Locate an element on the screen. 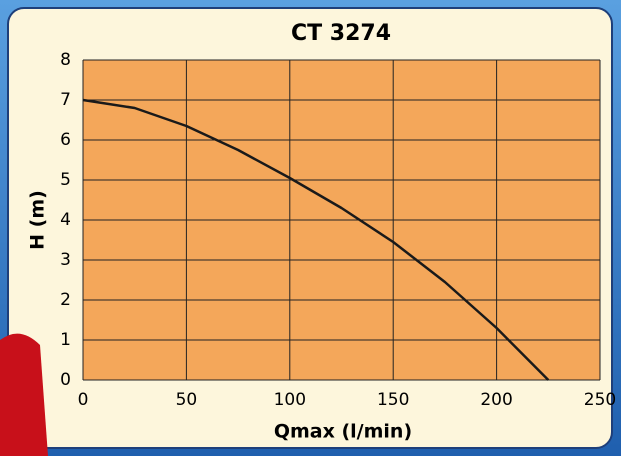  y-tick-label: 3 is located at coordinates (65, 260).